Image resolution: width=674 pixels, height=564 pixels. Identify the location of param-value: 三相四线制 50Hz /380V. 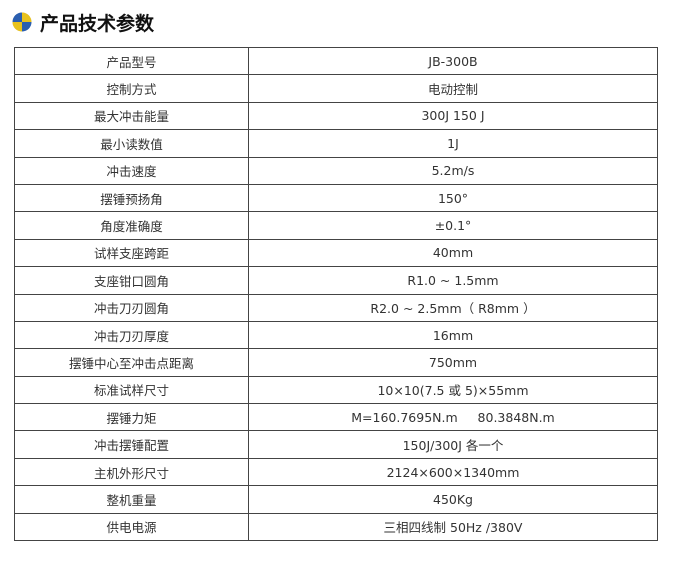
(453, 527).